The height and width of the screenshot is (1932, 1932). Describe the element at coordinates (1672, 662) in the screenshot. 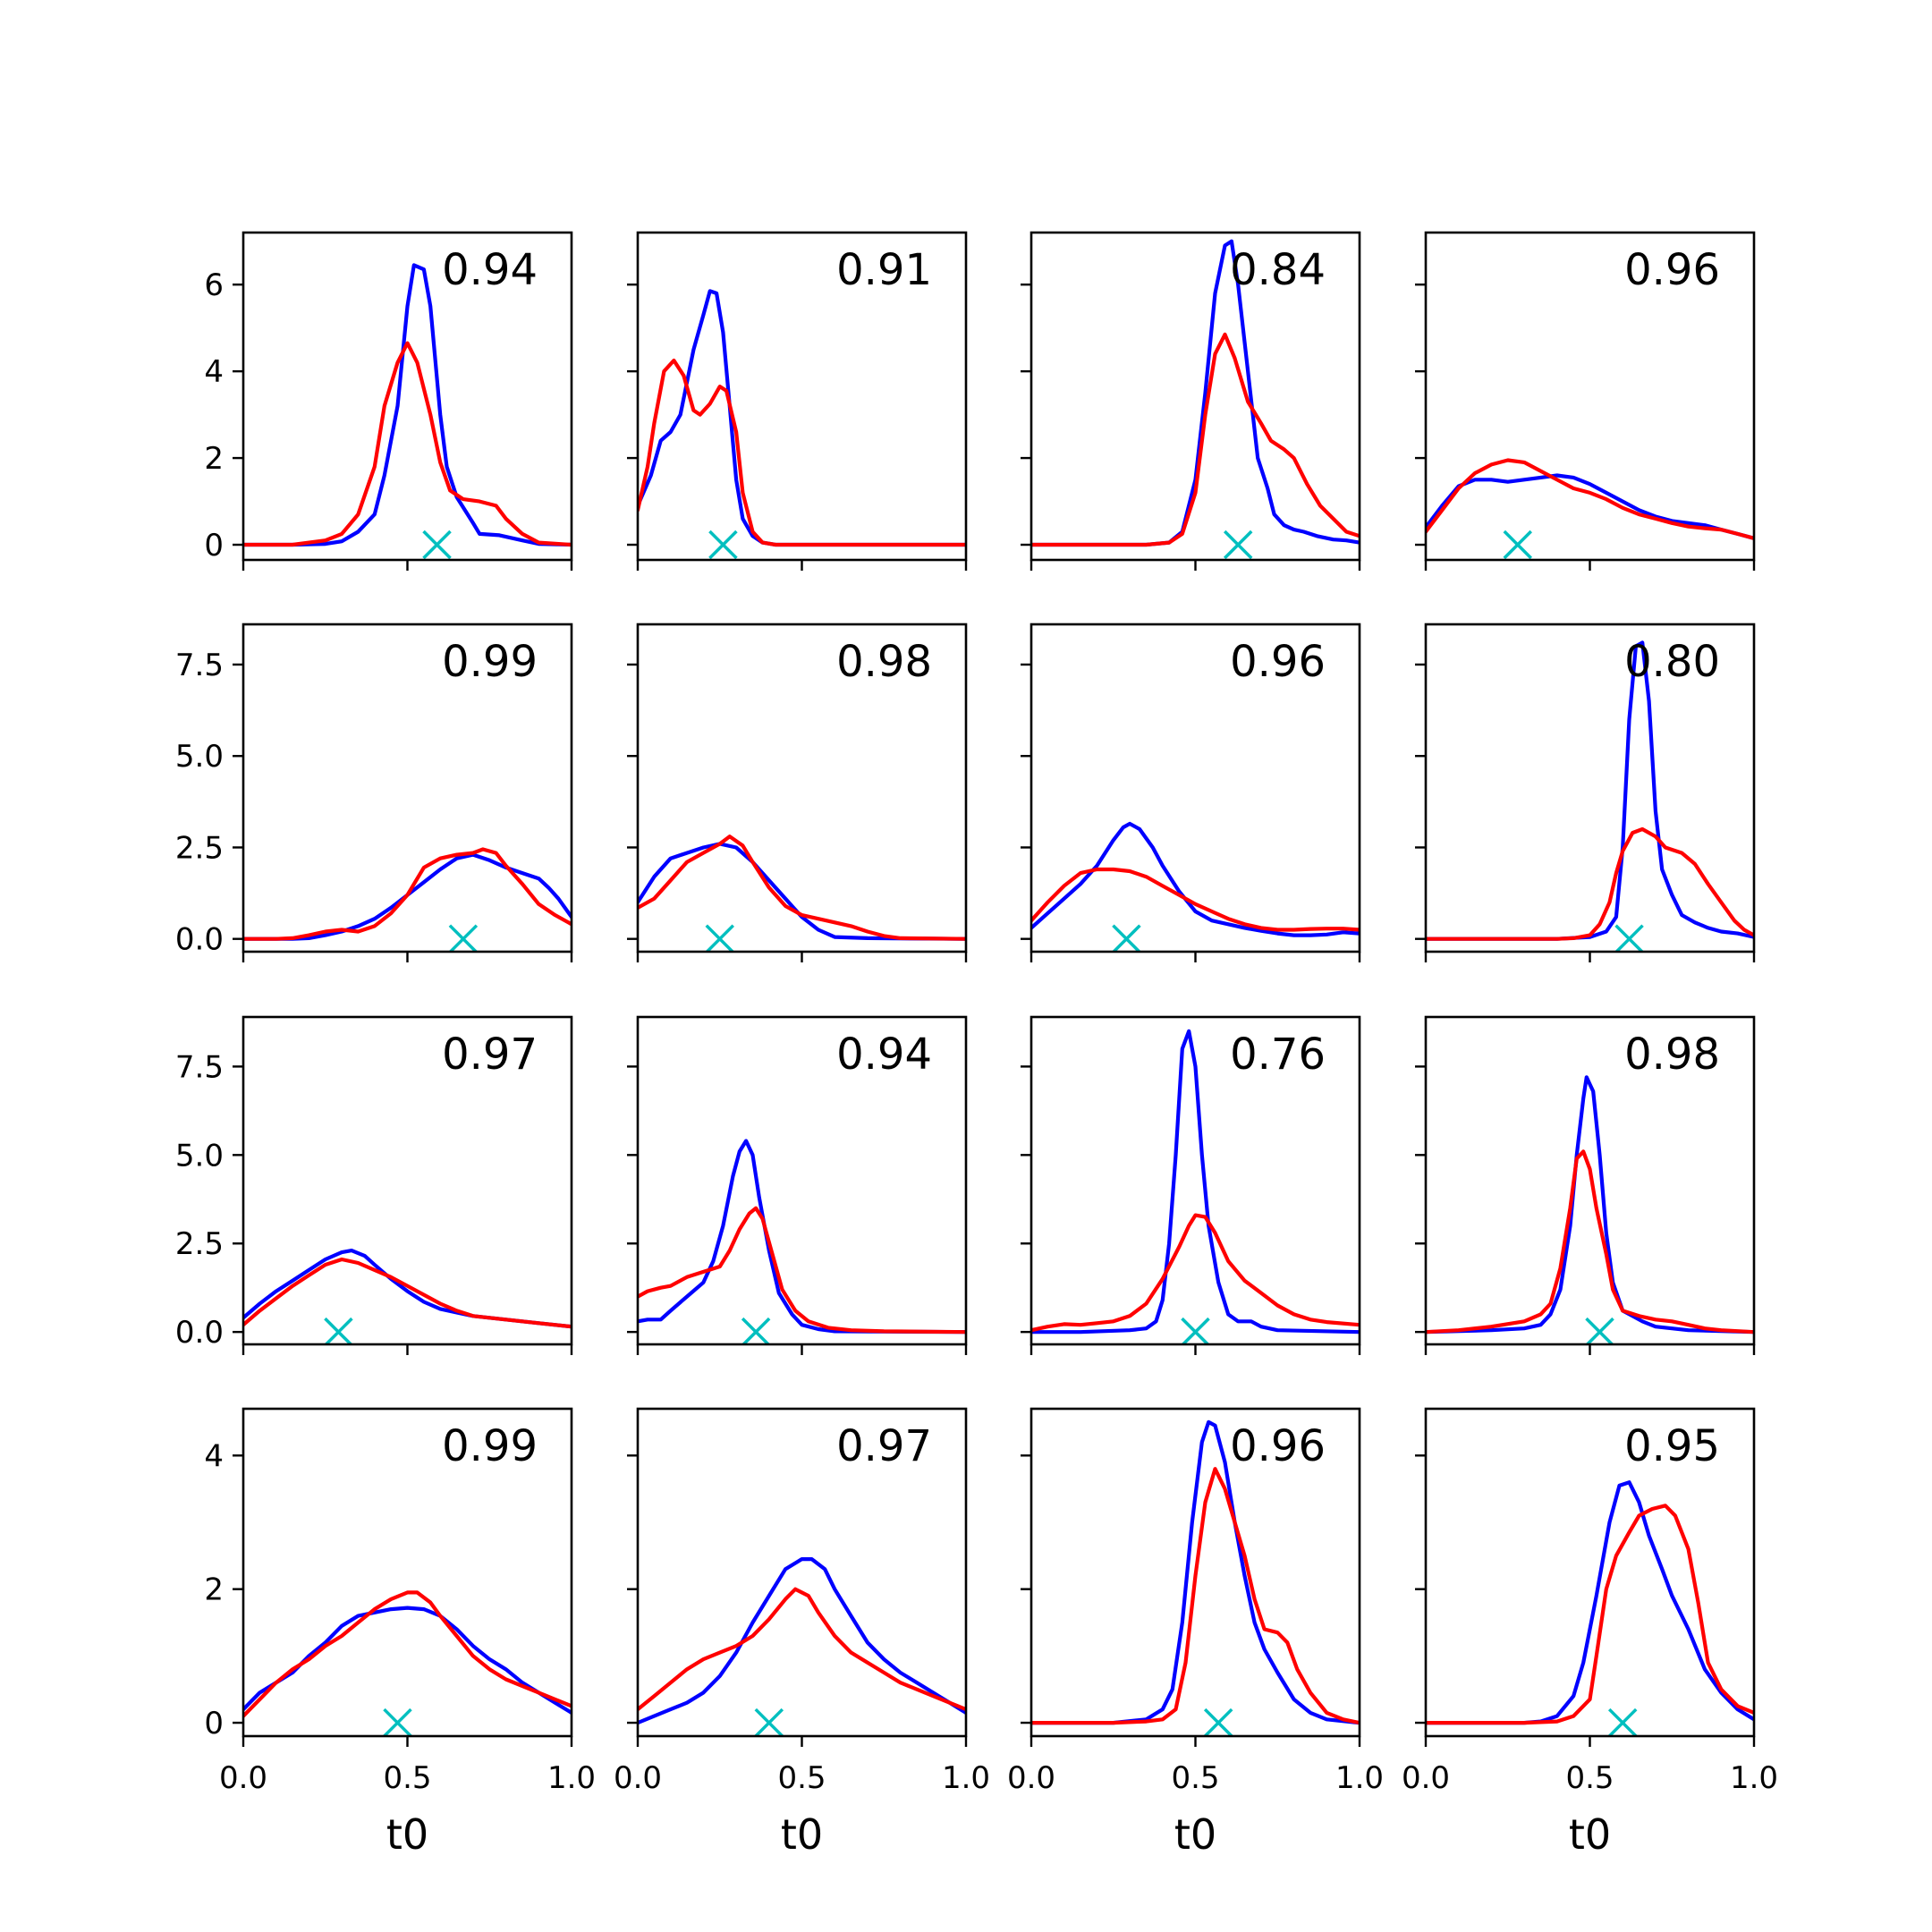

I see `score-label: 0.80` at that location.